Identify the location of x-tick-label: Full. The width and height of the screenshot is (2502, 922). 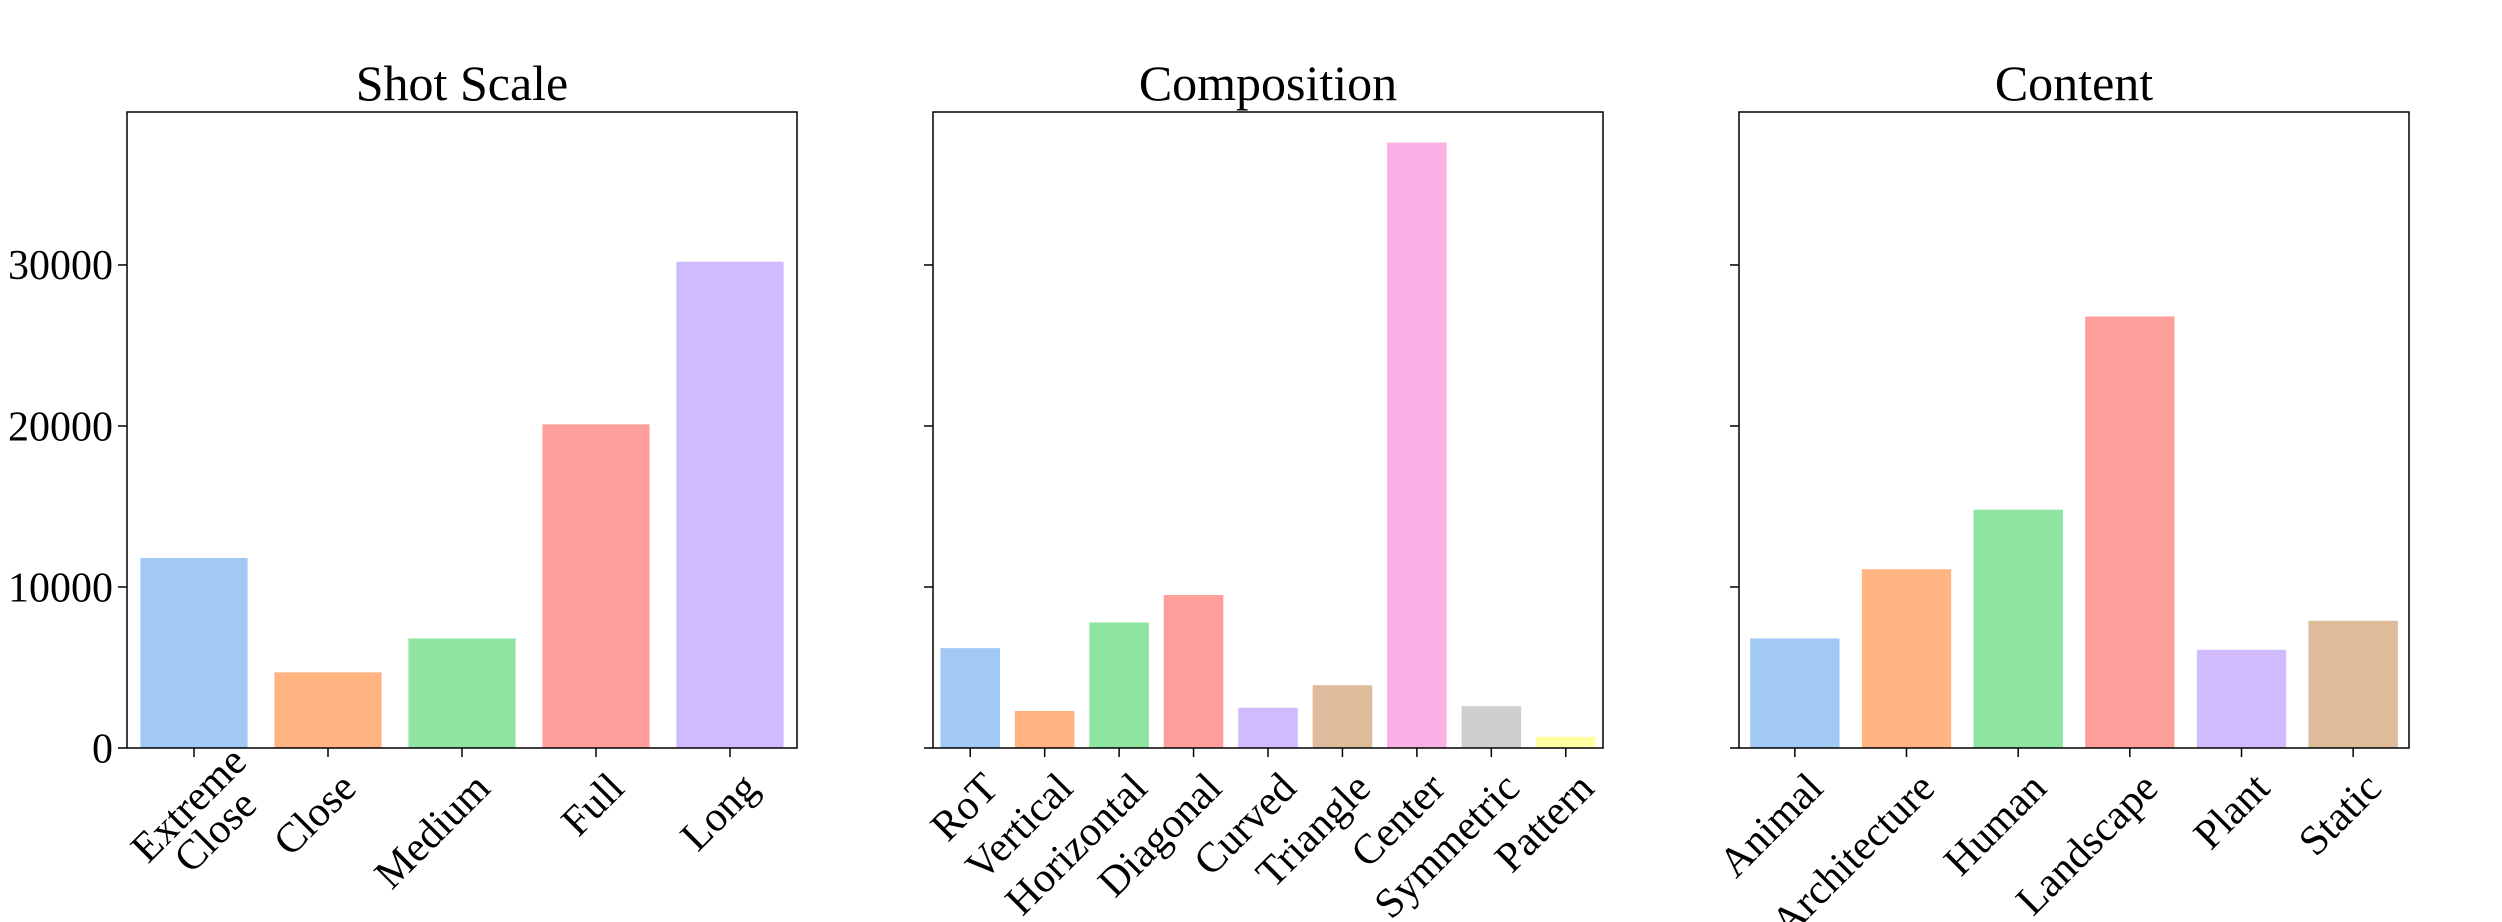
(593, 805).